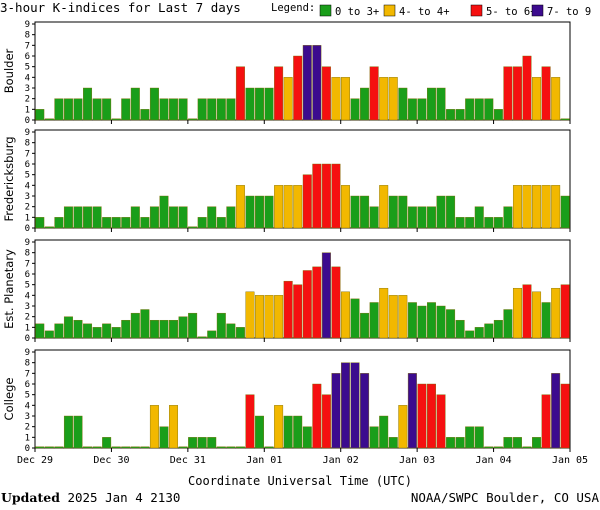  Describe the element at coordinates (300, 481) in the screenshot. I see `x-axis-label: Coordinate Universal Time (UTC)` at that location.